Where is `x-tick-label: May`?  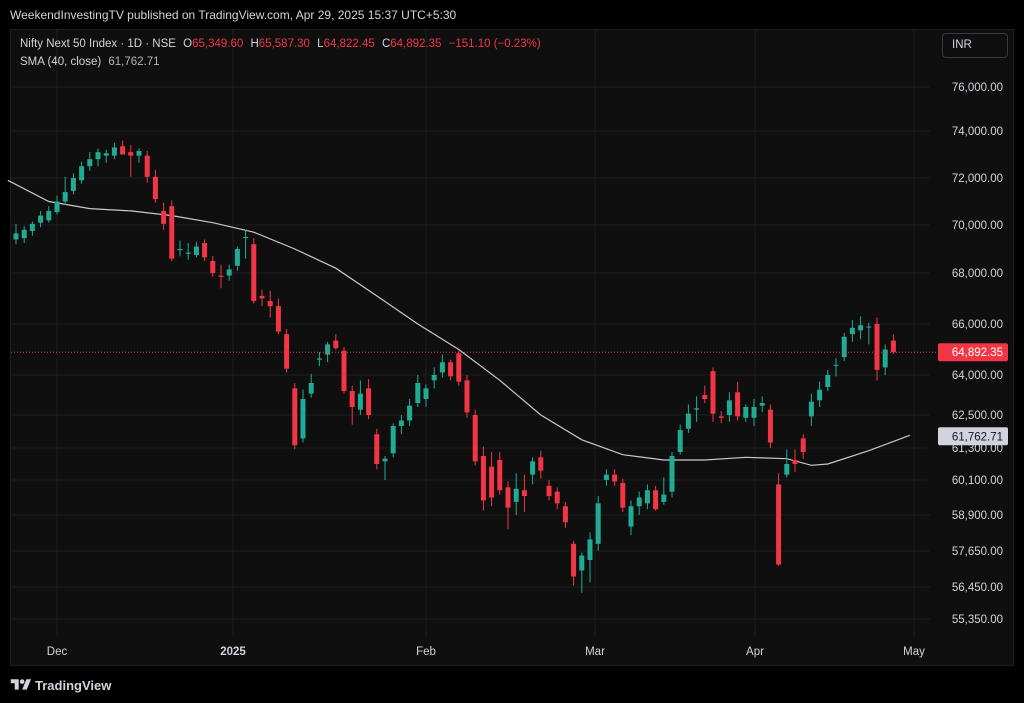
x-tick-label: May is located at coordinates (914, 652).